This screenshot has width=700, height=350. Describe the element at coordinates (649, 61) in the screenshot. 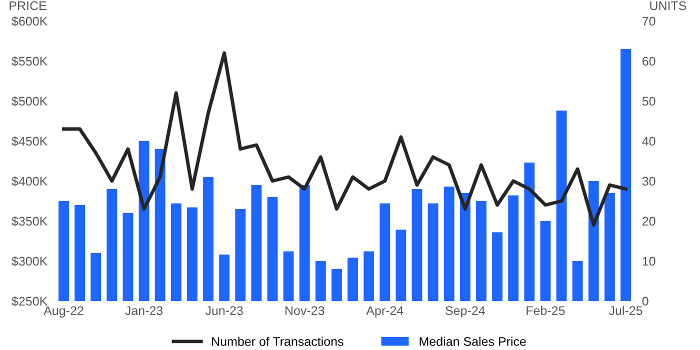

I see `y2-tick-label: 60` at that location.